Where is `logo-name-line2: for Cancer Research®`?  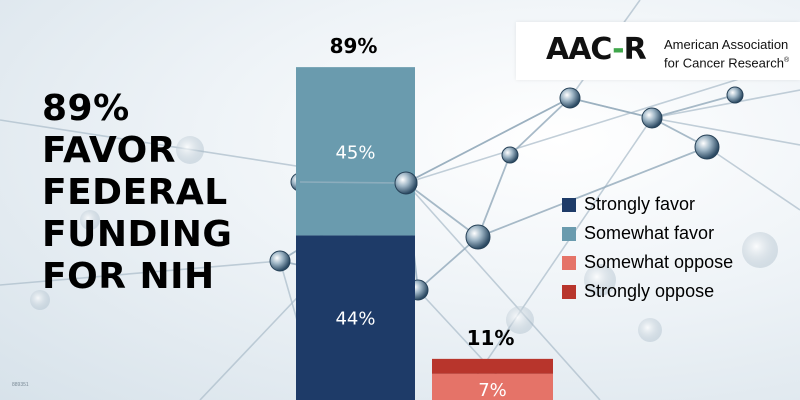 logo-name-line2: for Cancer Research® is located at coordinates (727, 63).